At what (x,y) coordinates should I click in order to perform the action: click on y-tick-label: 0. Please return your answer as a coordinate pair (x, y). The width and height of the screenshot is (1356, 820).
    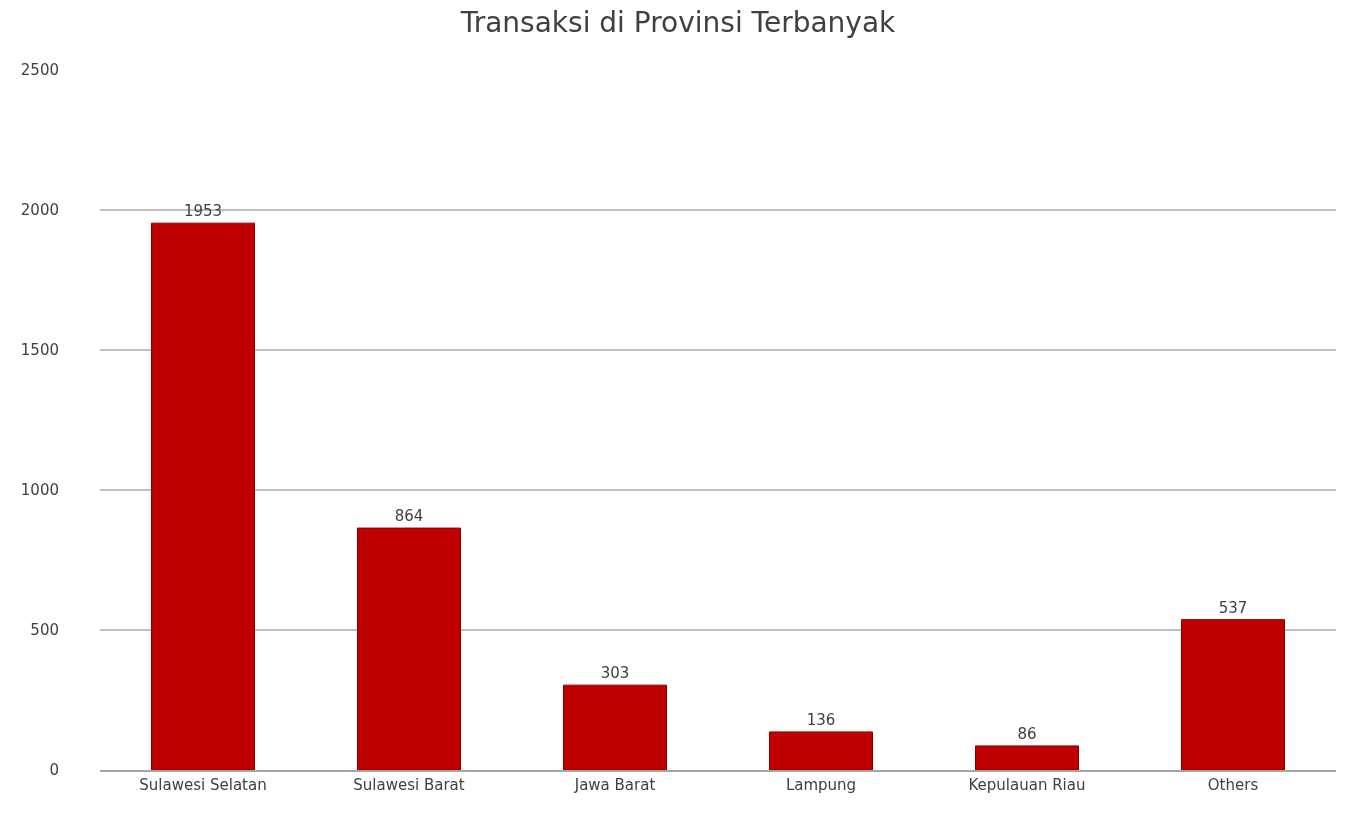
    Looking at the image, I should click on (54, 770).